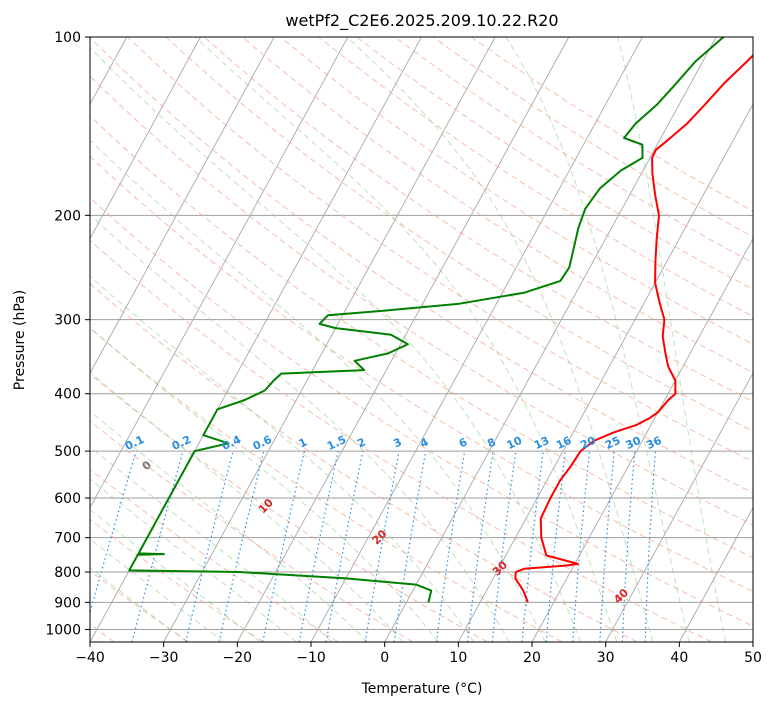 The height and width of the screenshot is (708, 775). Describe the element at coordinates (231, 443) in the screenshot. I see `mixing-ratio-label: 0.4` at that location.